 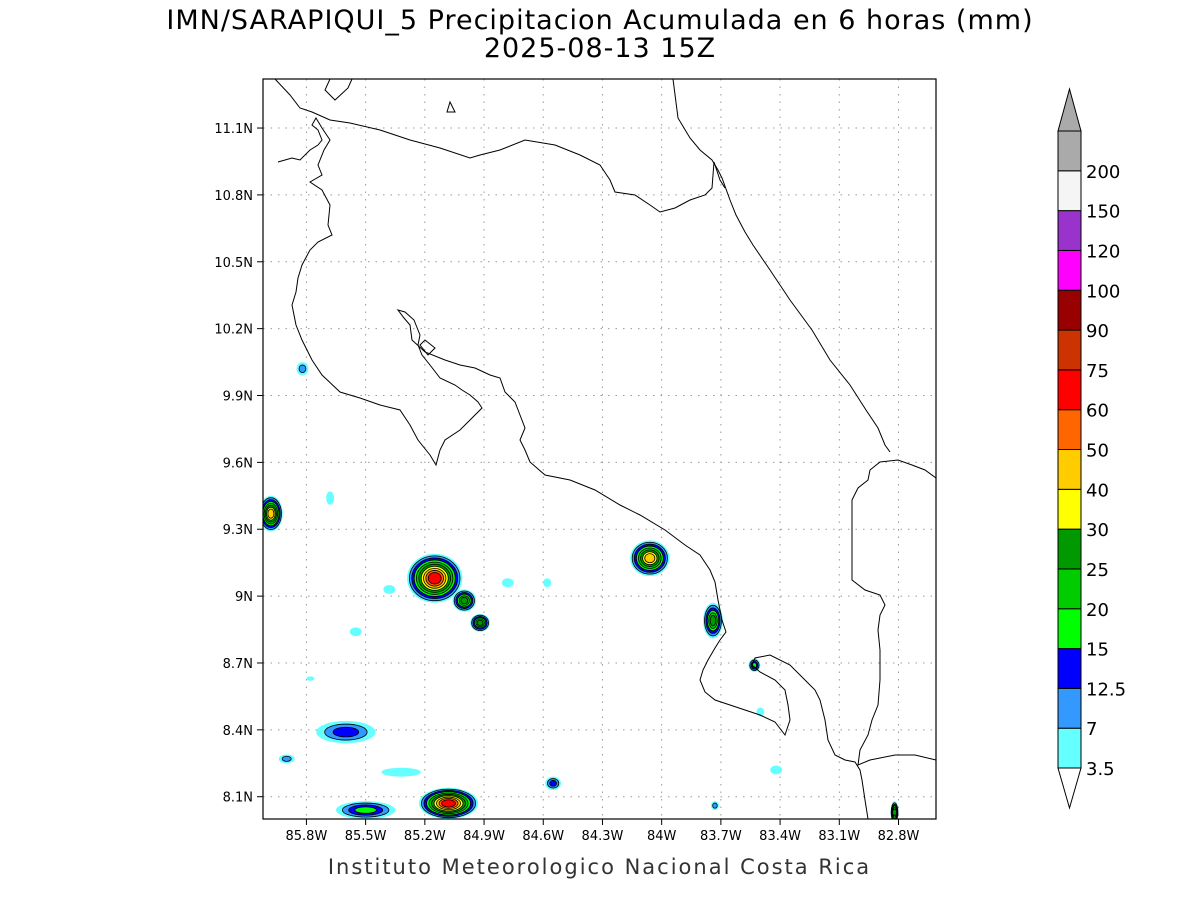 I want to click on tick-label-lon: 83.4W, so click(x=780, y=836).